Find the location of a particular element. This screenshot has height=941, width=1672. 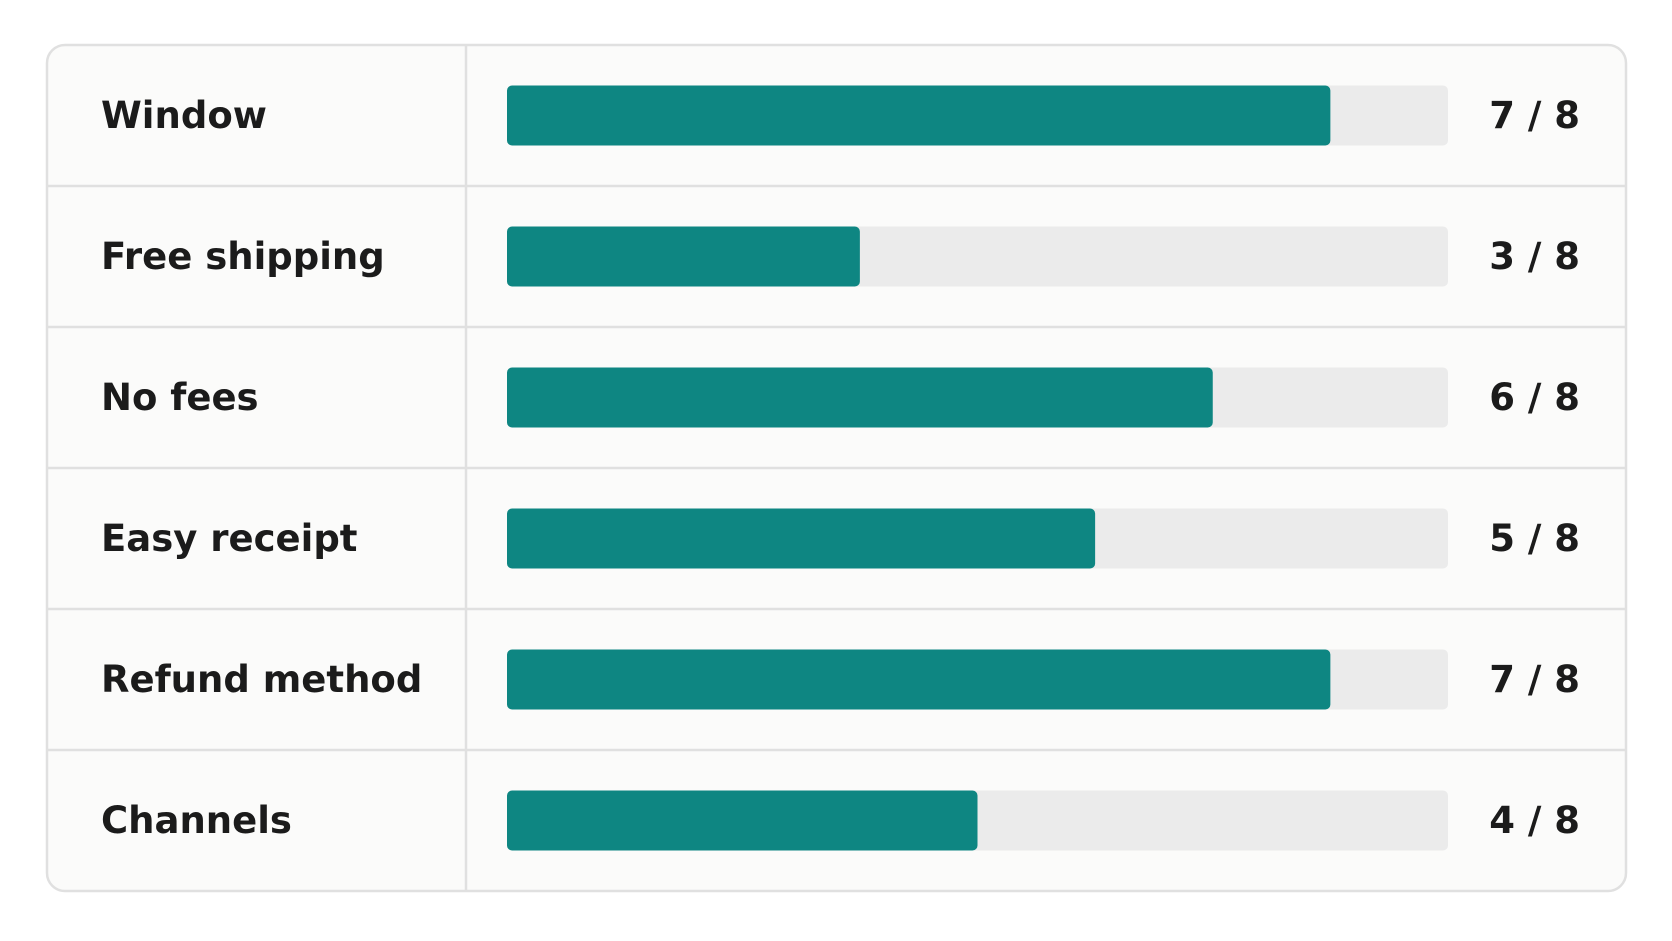

value-label: 5 / 8 is located at coordinates (1534, 538).